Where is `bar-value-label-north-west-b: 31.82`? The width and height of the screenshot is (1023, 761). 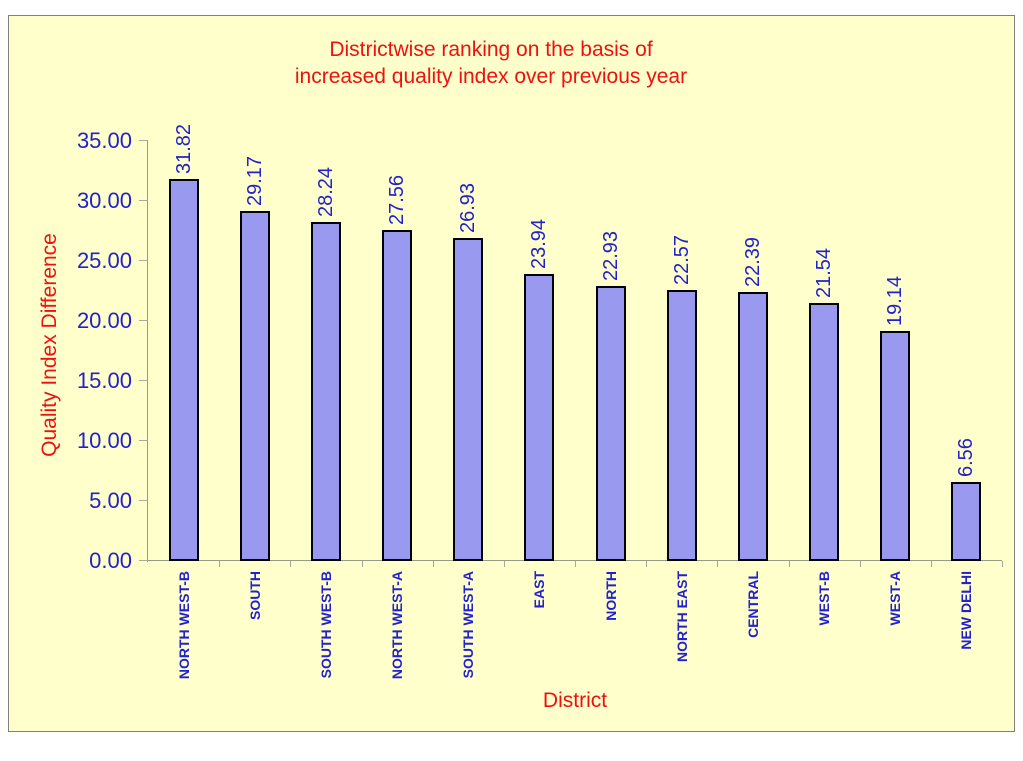
bar-value-label-north-west-b: 31.82 is located at coordinates (184, 148).